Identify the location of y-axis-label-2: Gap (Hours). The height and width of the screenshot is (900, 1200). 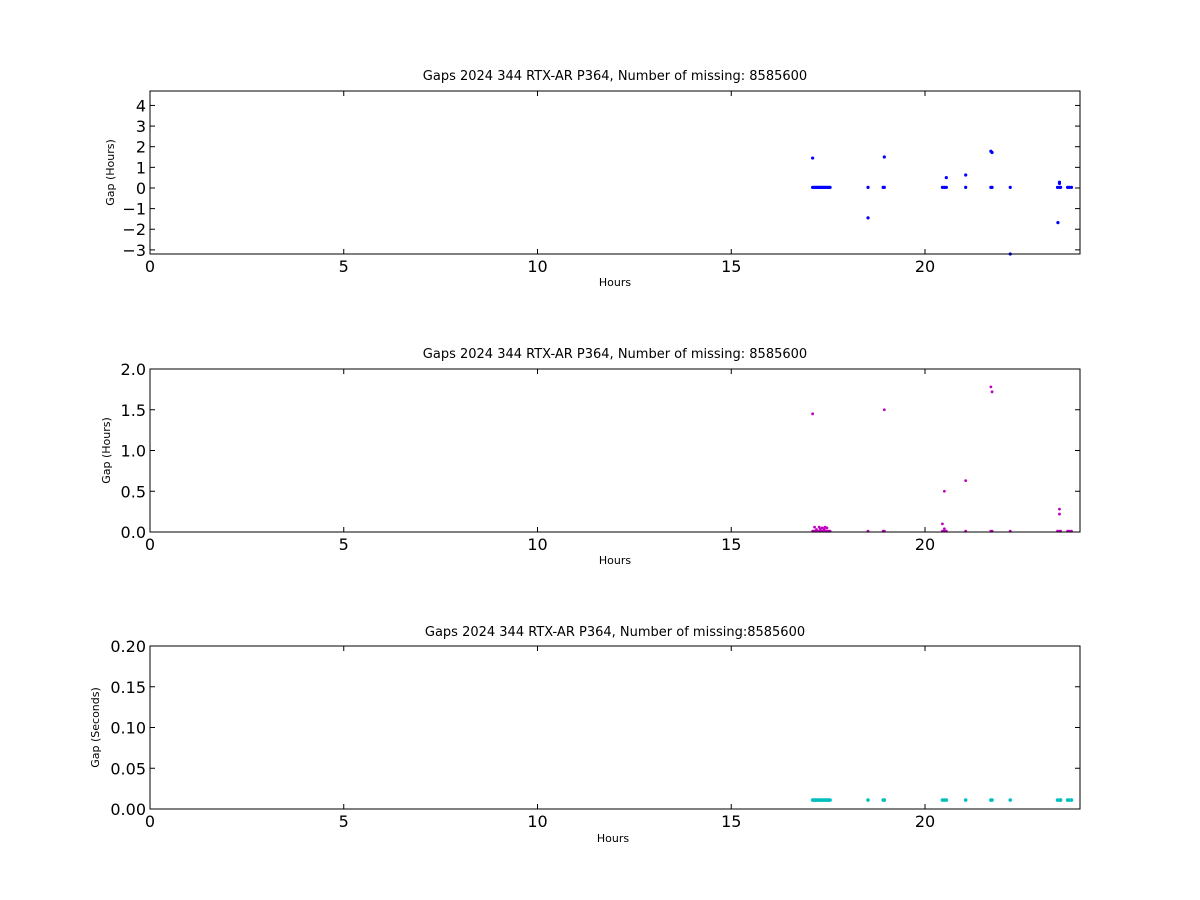
(106, 450).